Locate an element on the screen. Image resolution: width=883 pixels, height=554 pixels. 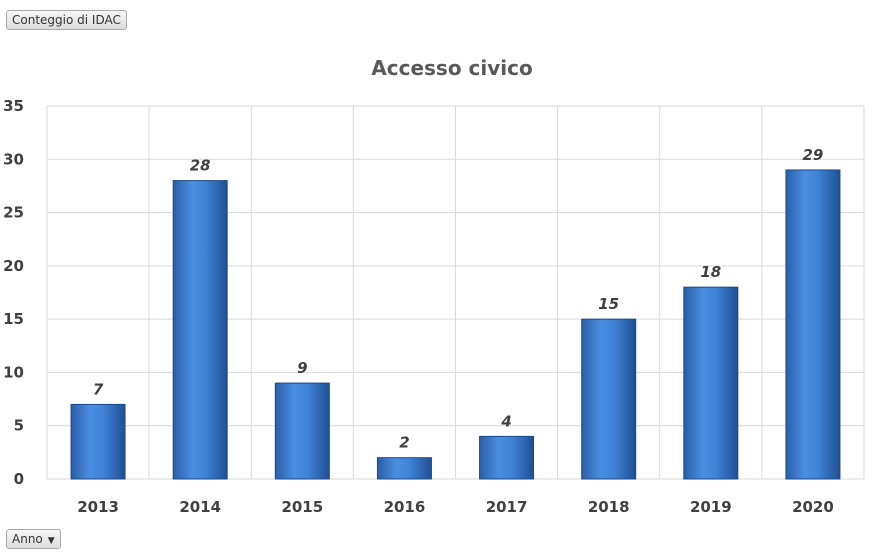
y-tick-label: 30 is located at coordinates (13, 159).